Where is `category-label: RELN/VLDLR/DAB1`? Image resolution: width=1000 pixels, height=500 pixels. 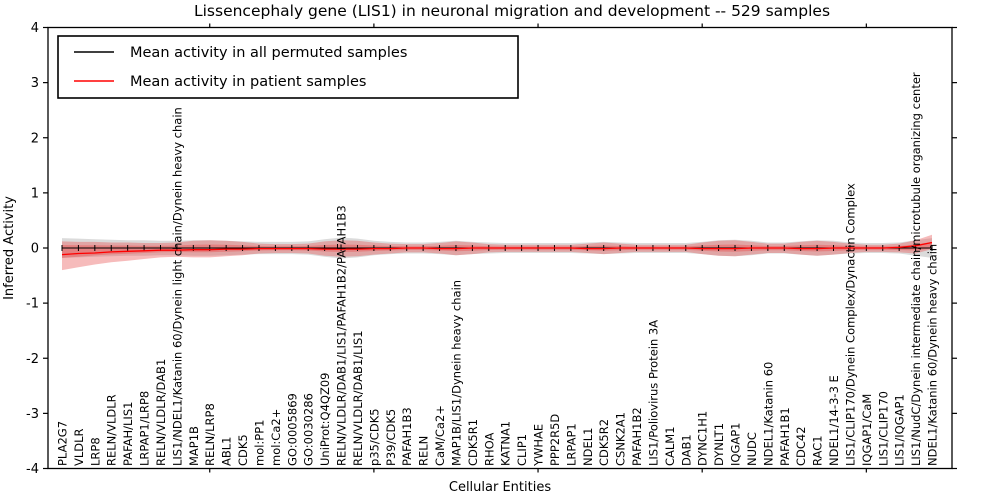 category-label: RELN/VLDLR/DAB1 is located at coordinates (161, 412).